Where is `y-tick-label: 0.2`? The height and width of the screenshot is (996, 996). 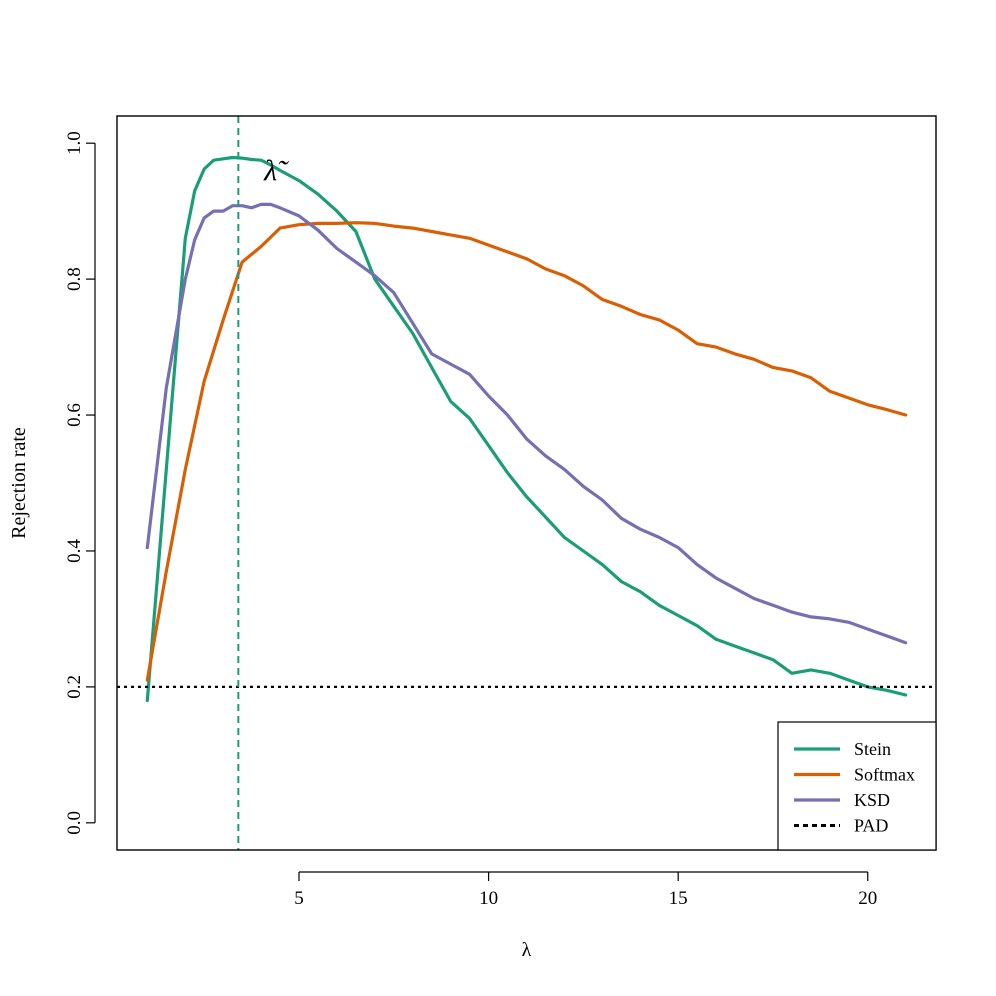
y-tick-label: 0.2 is located at coordinates (74, 687).